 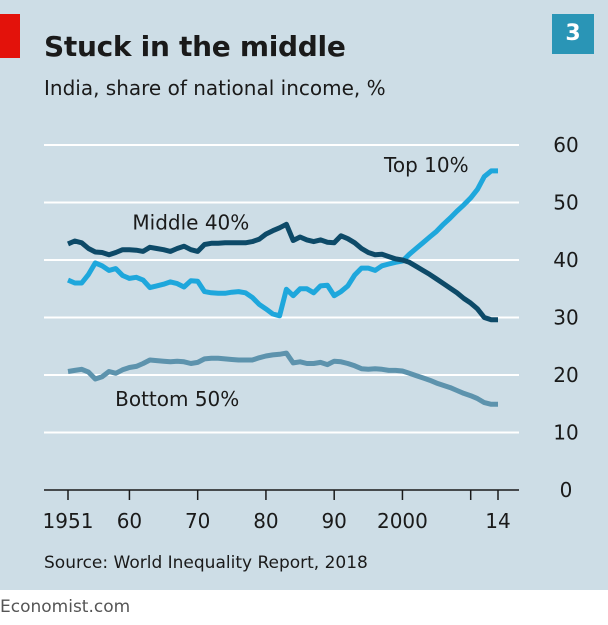 I want to click on brand-red-tab, so click(x=10, y=36).